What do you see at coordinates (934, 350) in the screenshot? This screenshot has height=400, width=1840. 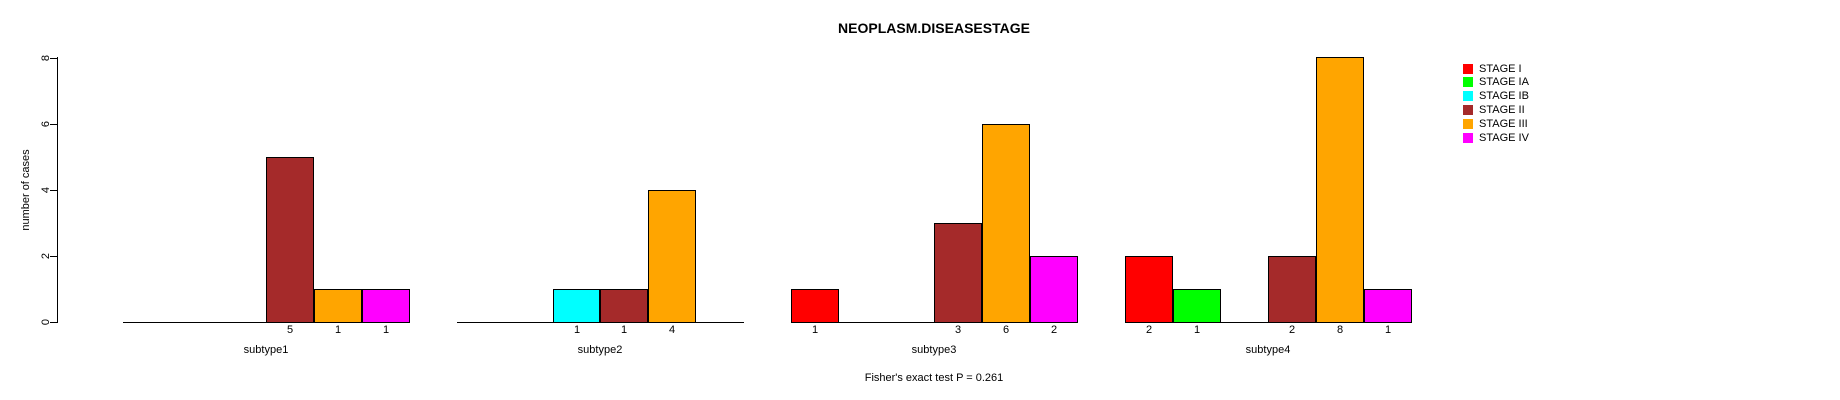 I see `group-label: subtype3` at bounding box center [934, 350].